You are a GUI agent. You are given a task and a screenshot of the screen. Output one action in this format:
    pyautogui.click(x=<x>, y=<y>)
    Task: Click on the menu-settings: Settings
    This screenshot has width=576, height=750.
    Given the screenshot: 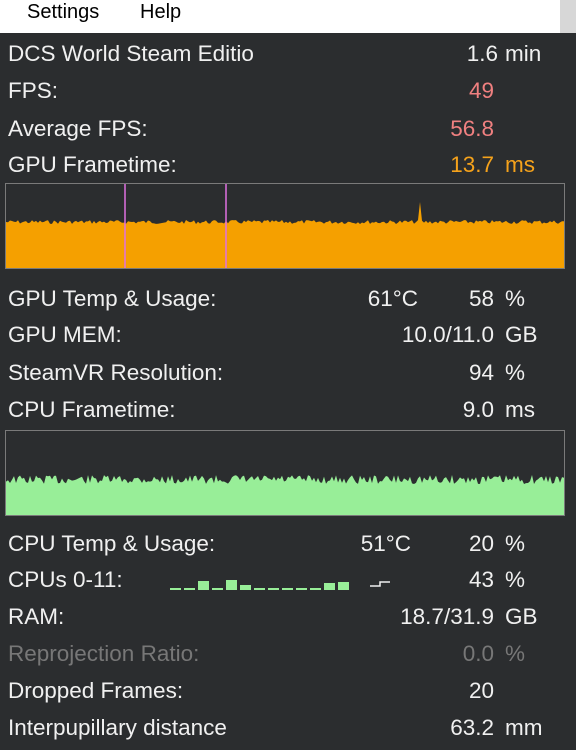 What is the action you would take?
    pyautogui.click(x=63, y=12)
    